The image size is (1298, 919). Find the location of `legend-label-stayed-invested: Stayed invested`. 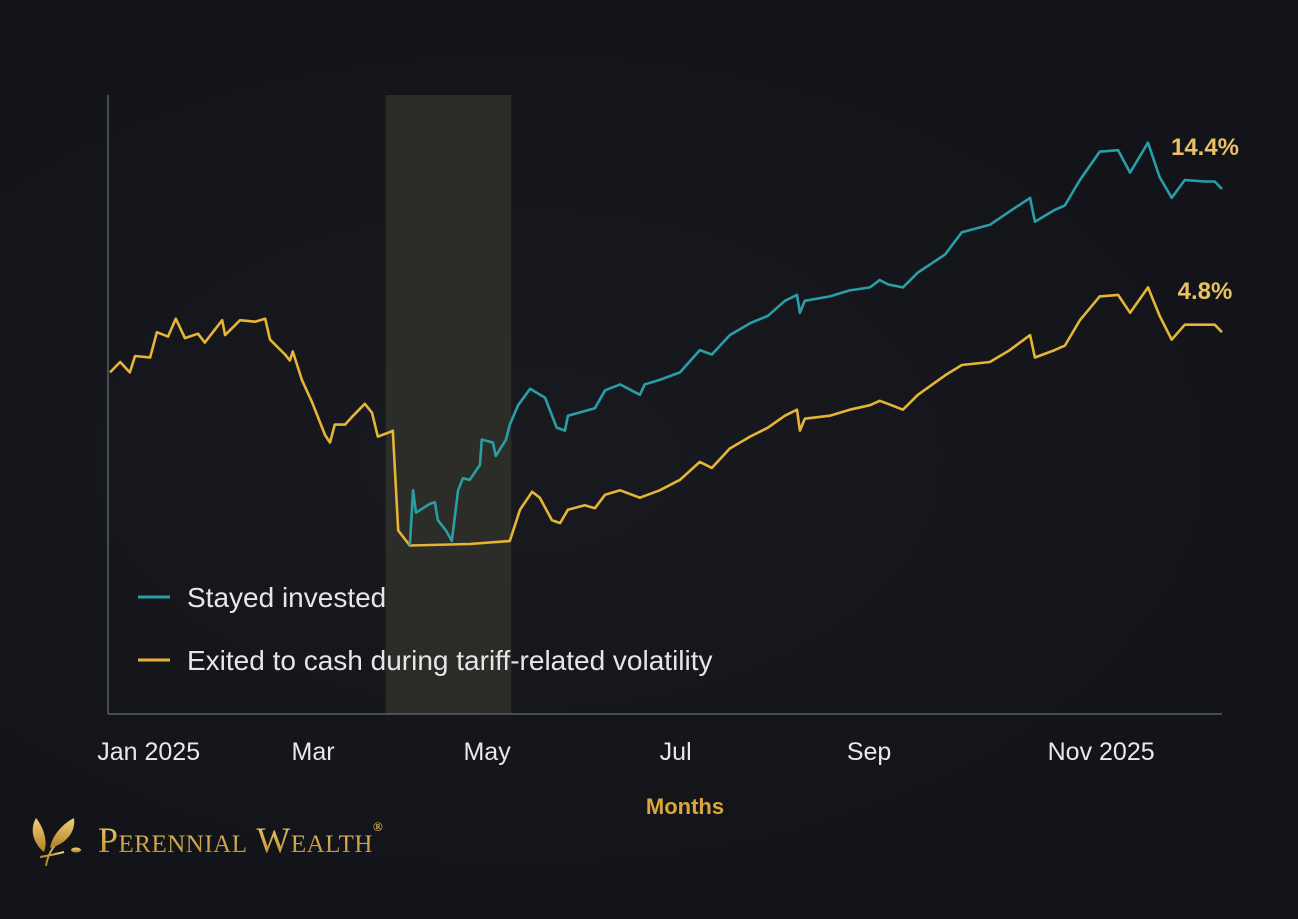

legend-label-stayed-invested: Stayed invested is located at coordinates (286, 597).